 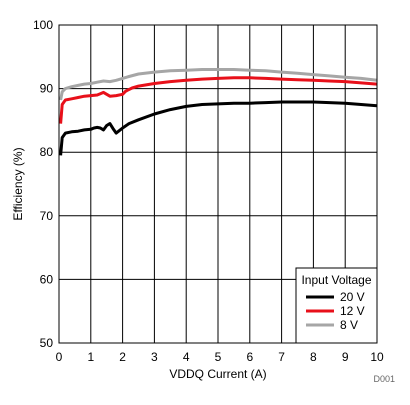 What do you see at coordinates (90, 357) in the screenshot?
I see `x-tick-label: 1` at bounding box center [90, 357].